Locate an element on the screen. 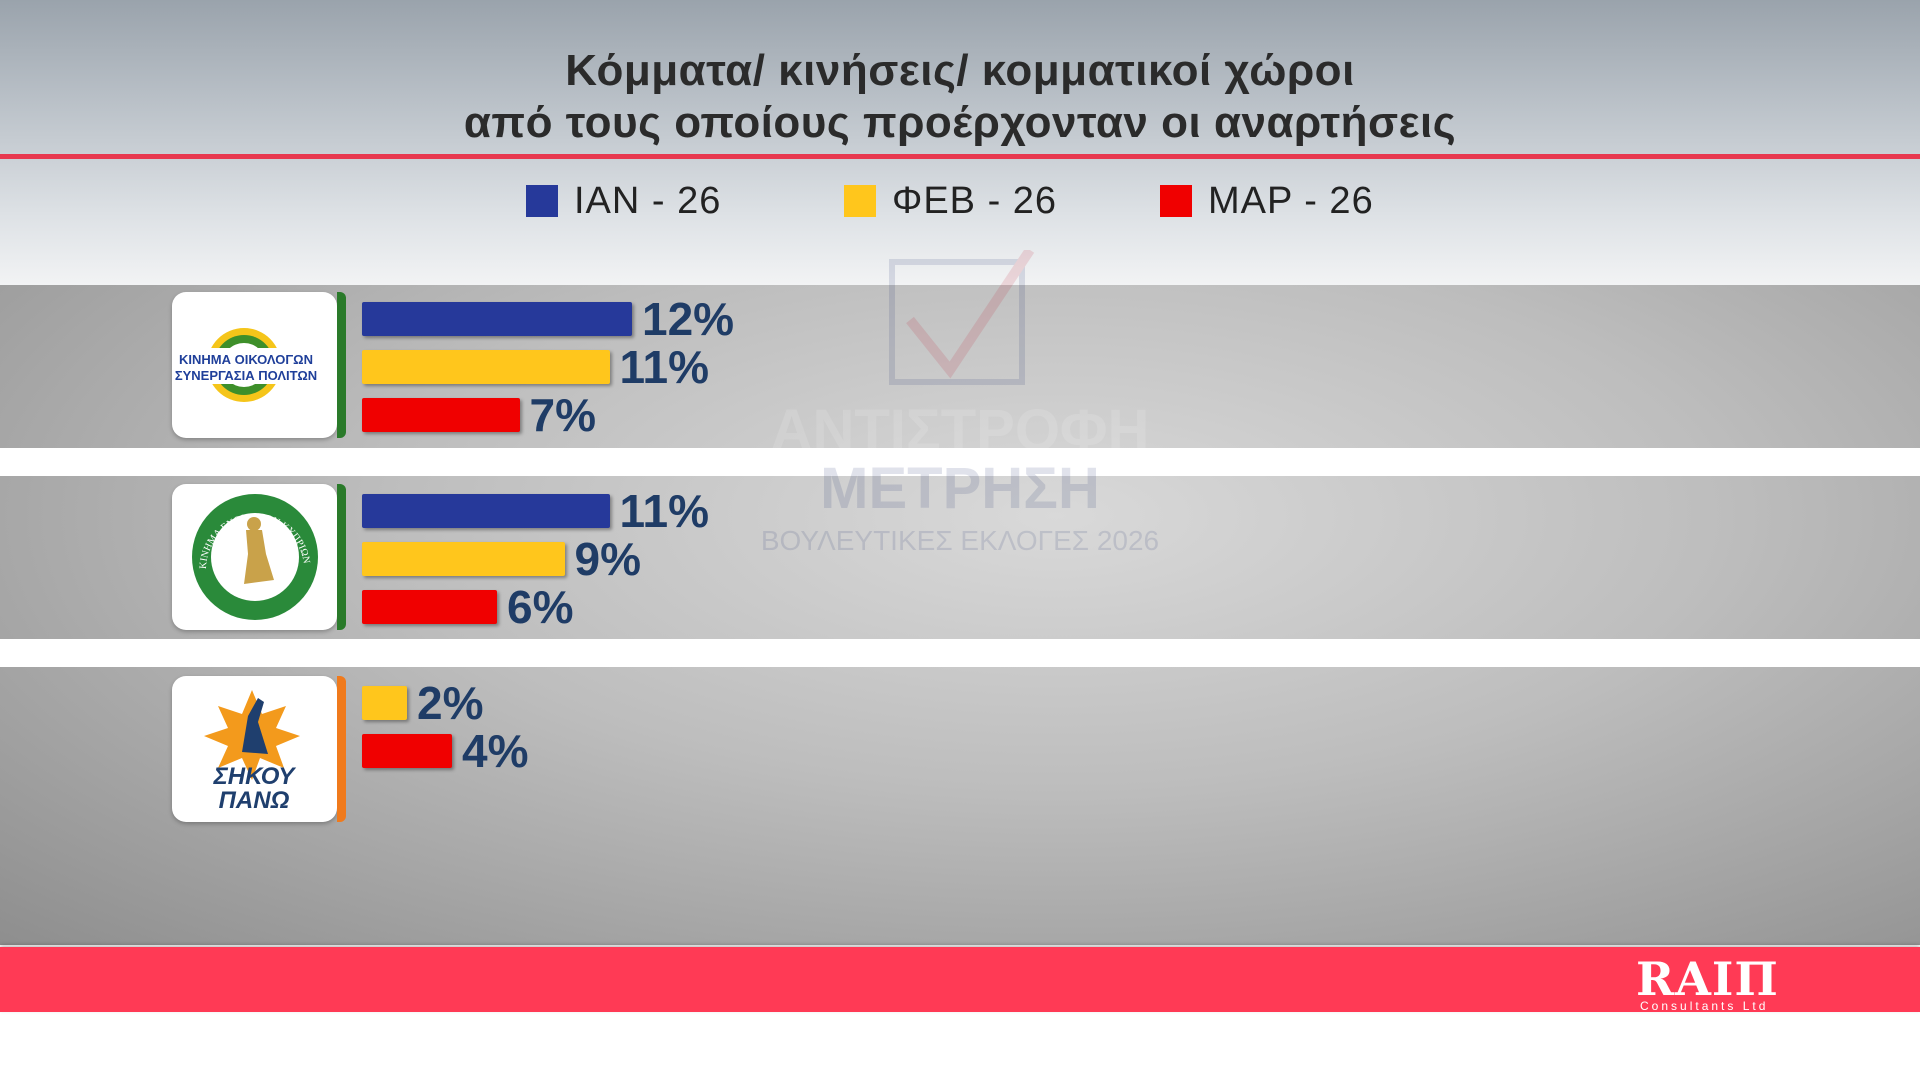 The height and width of the screenshot is (1080, 1920). legend-item-jan: ΙΑΝ - 26 is located at coordinates (624, 200).